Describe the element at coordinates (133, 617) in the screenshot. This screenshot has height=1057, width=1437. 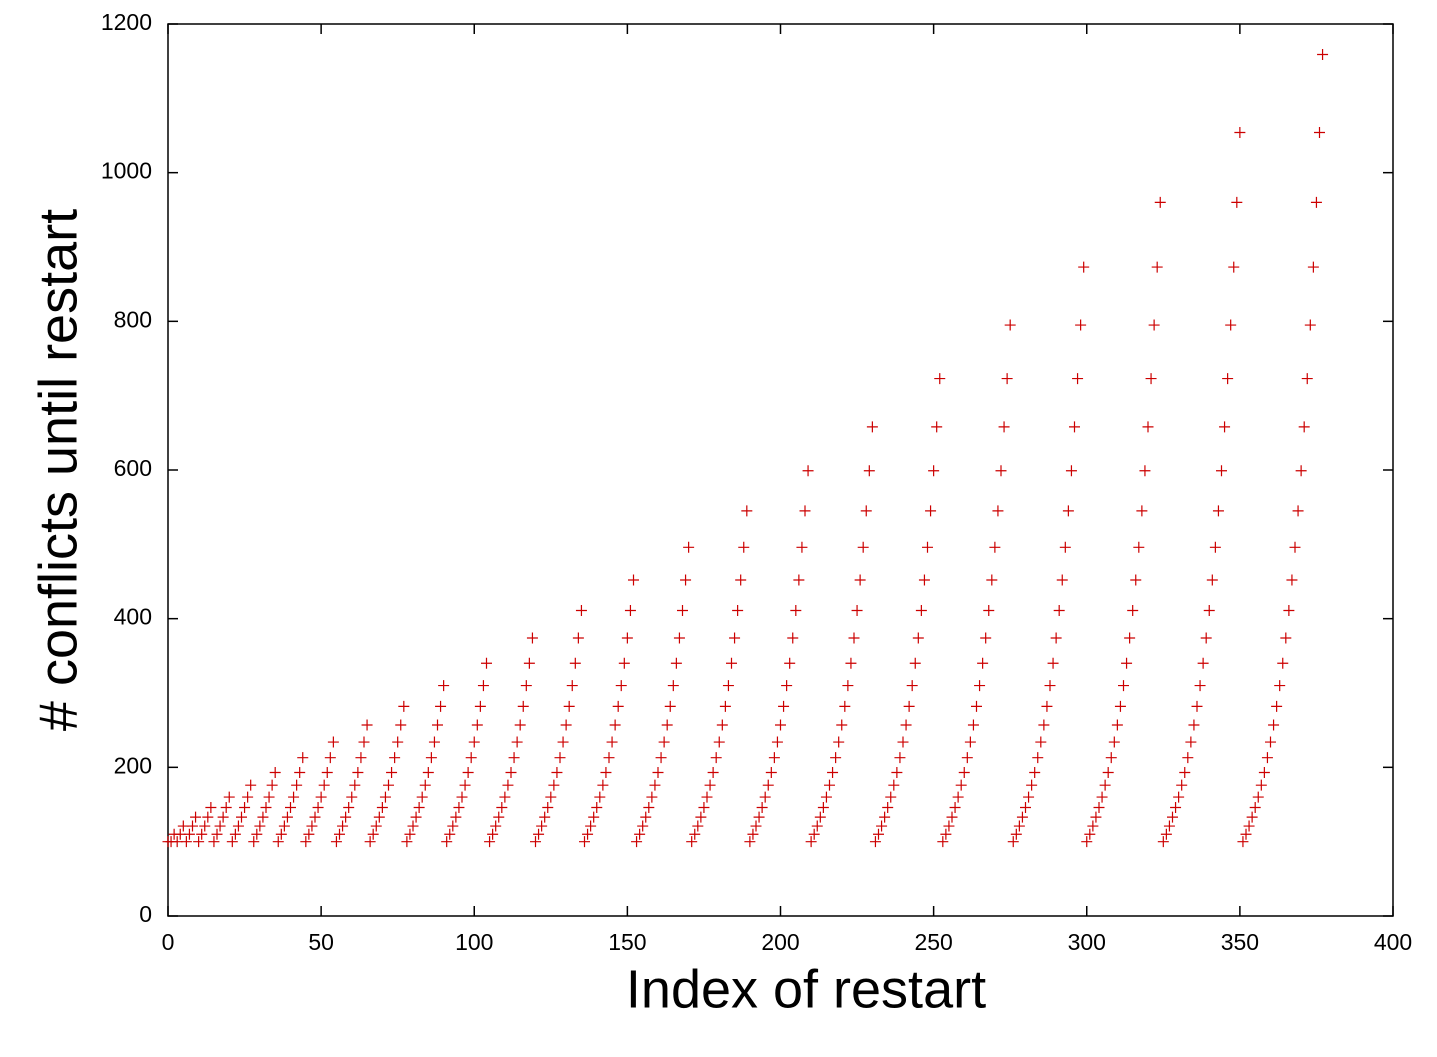
I see `y-tick-label: 400` at that location.